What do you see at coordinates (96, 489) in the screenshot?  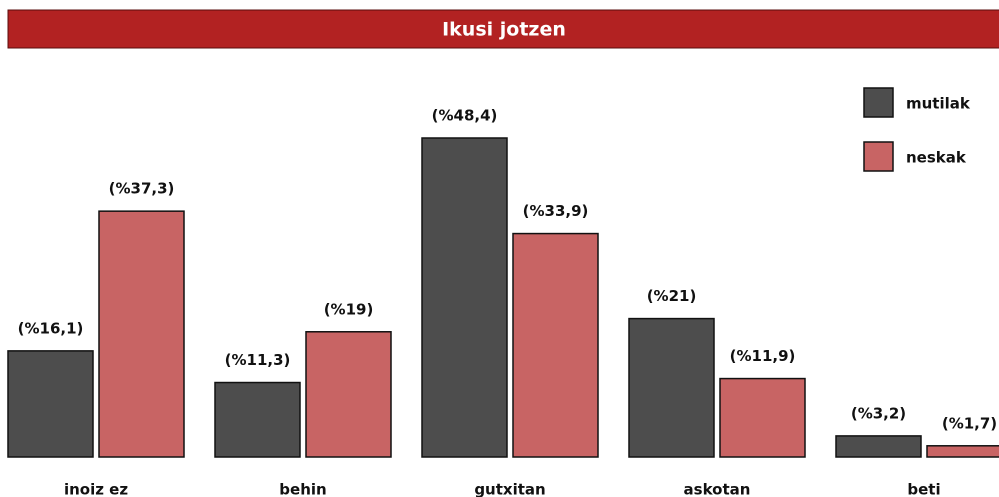 I see `x-tick-label: inoiz ez` at bounding box center [96, 489].